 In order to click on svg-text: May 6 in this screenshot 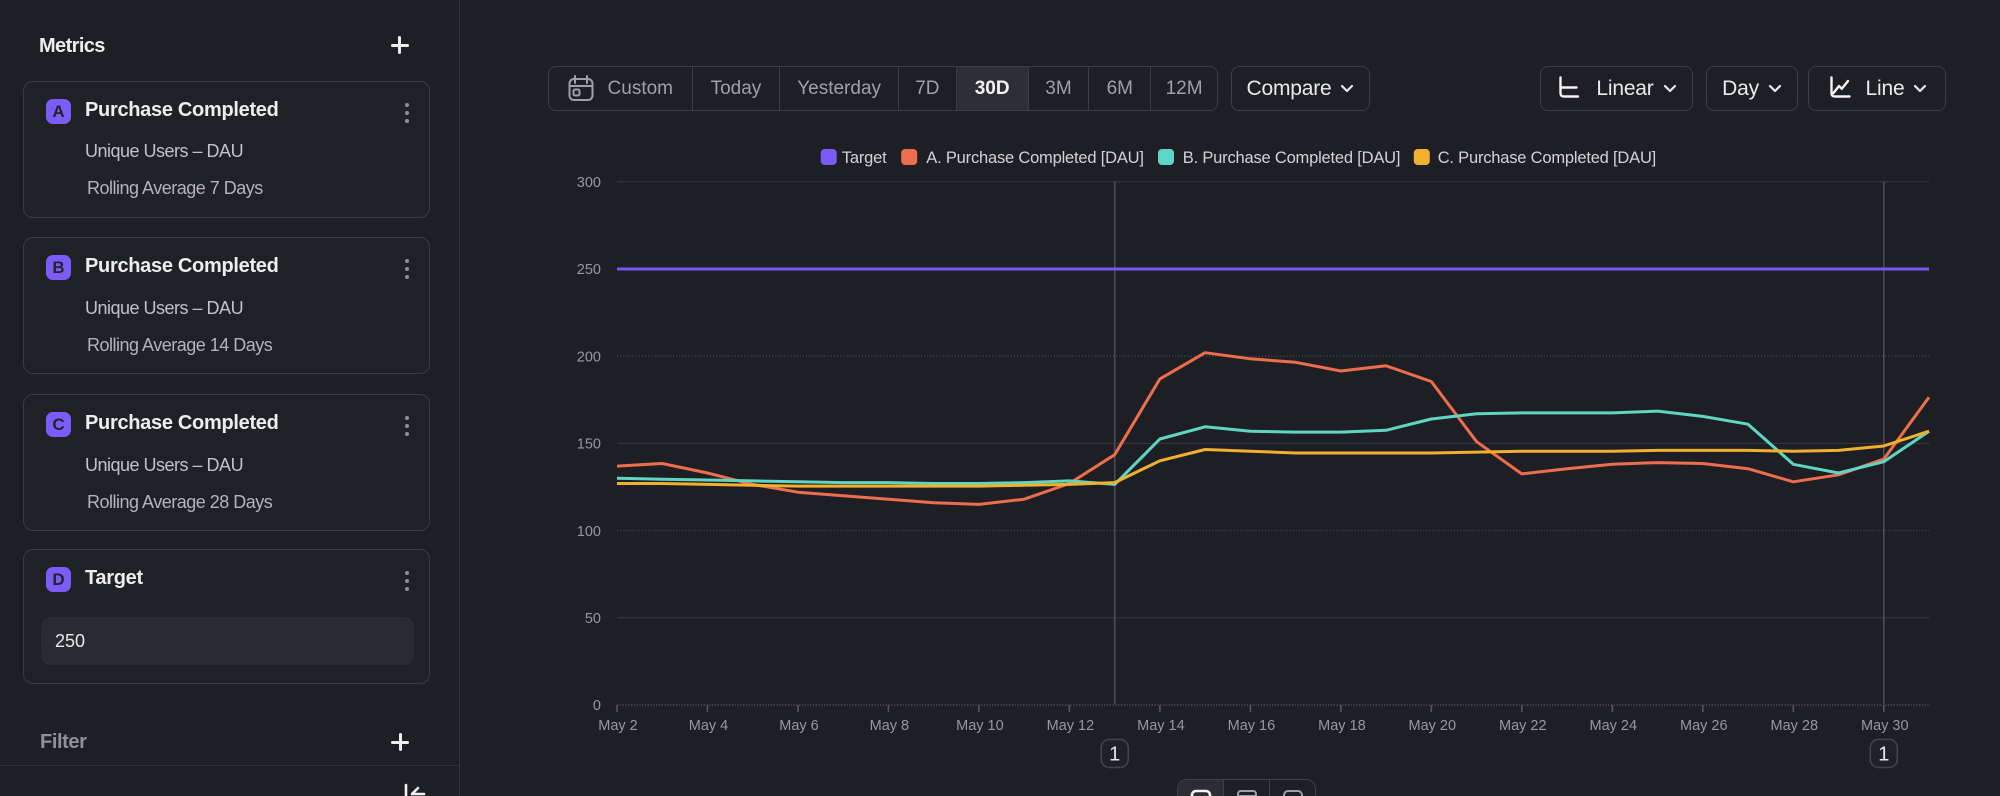, I will do `click(799, 726)`.